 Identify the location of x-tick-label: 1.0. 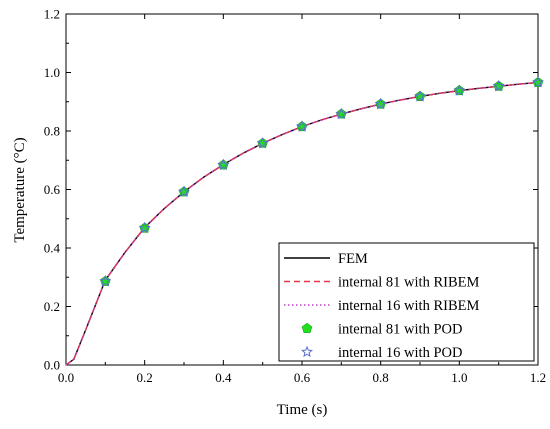
(459, 377).